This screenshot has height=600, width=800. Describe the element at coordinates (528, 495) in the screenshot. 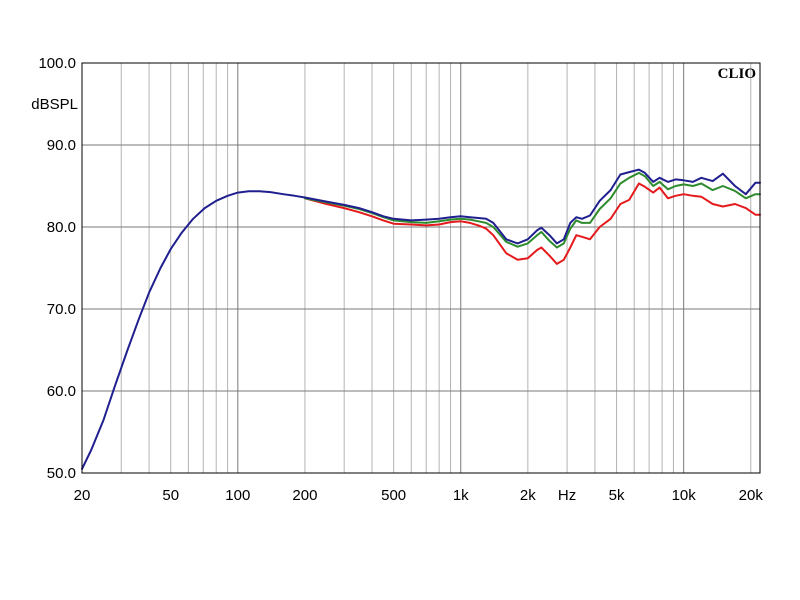

I see `x-tick-label: 2k` at that location.